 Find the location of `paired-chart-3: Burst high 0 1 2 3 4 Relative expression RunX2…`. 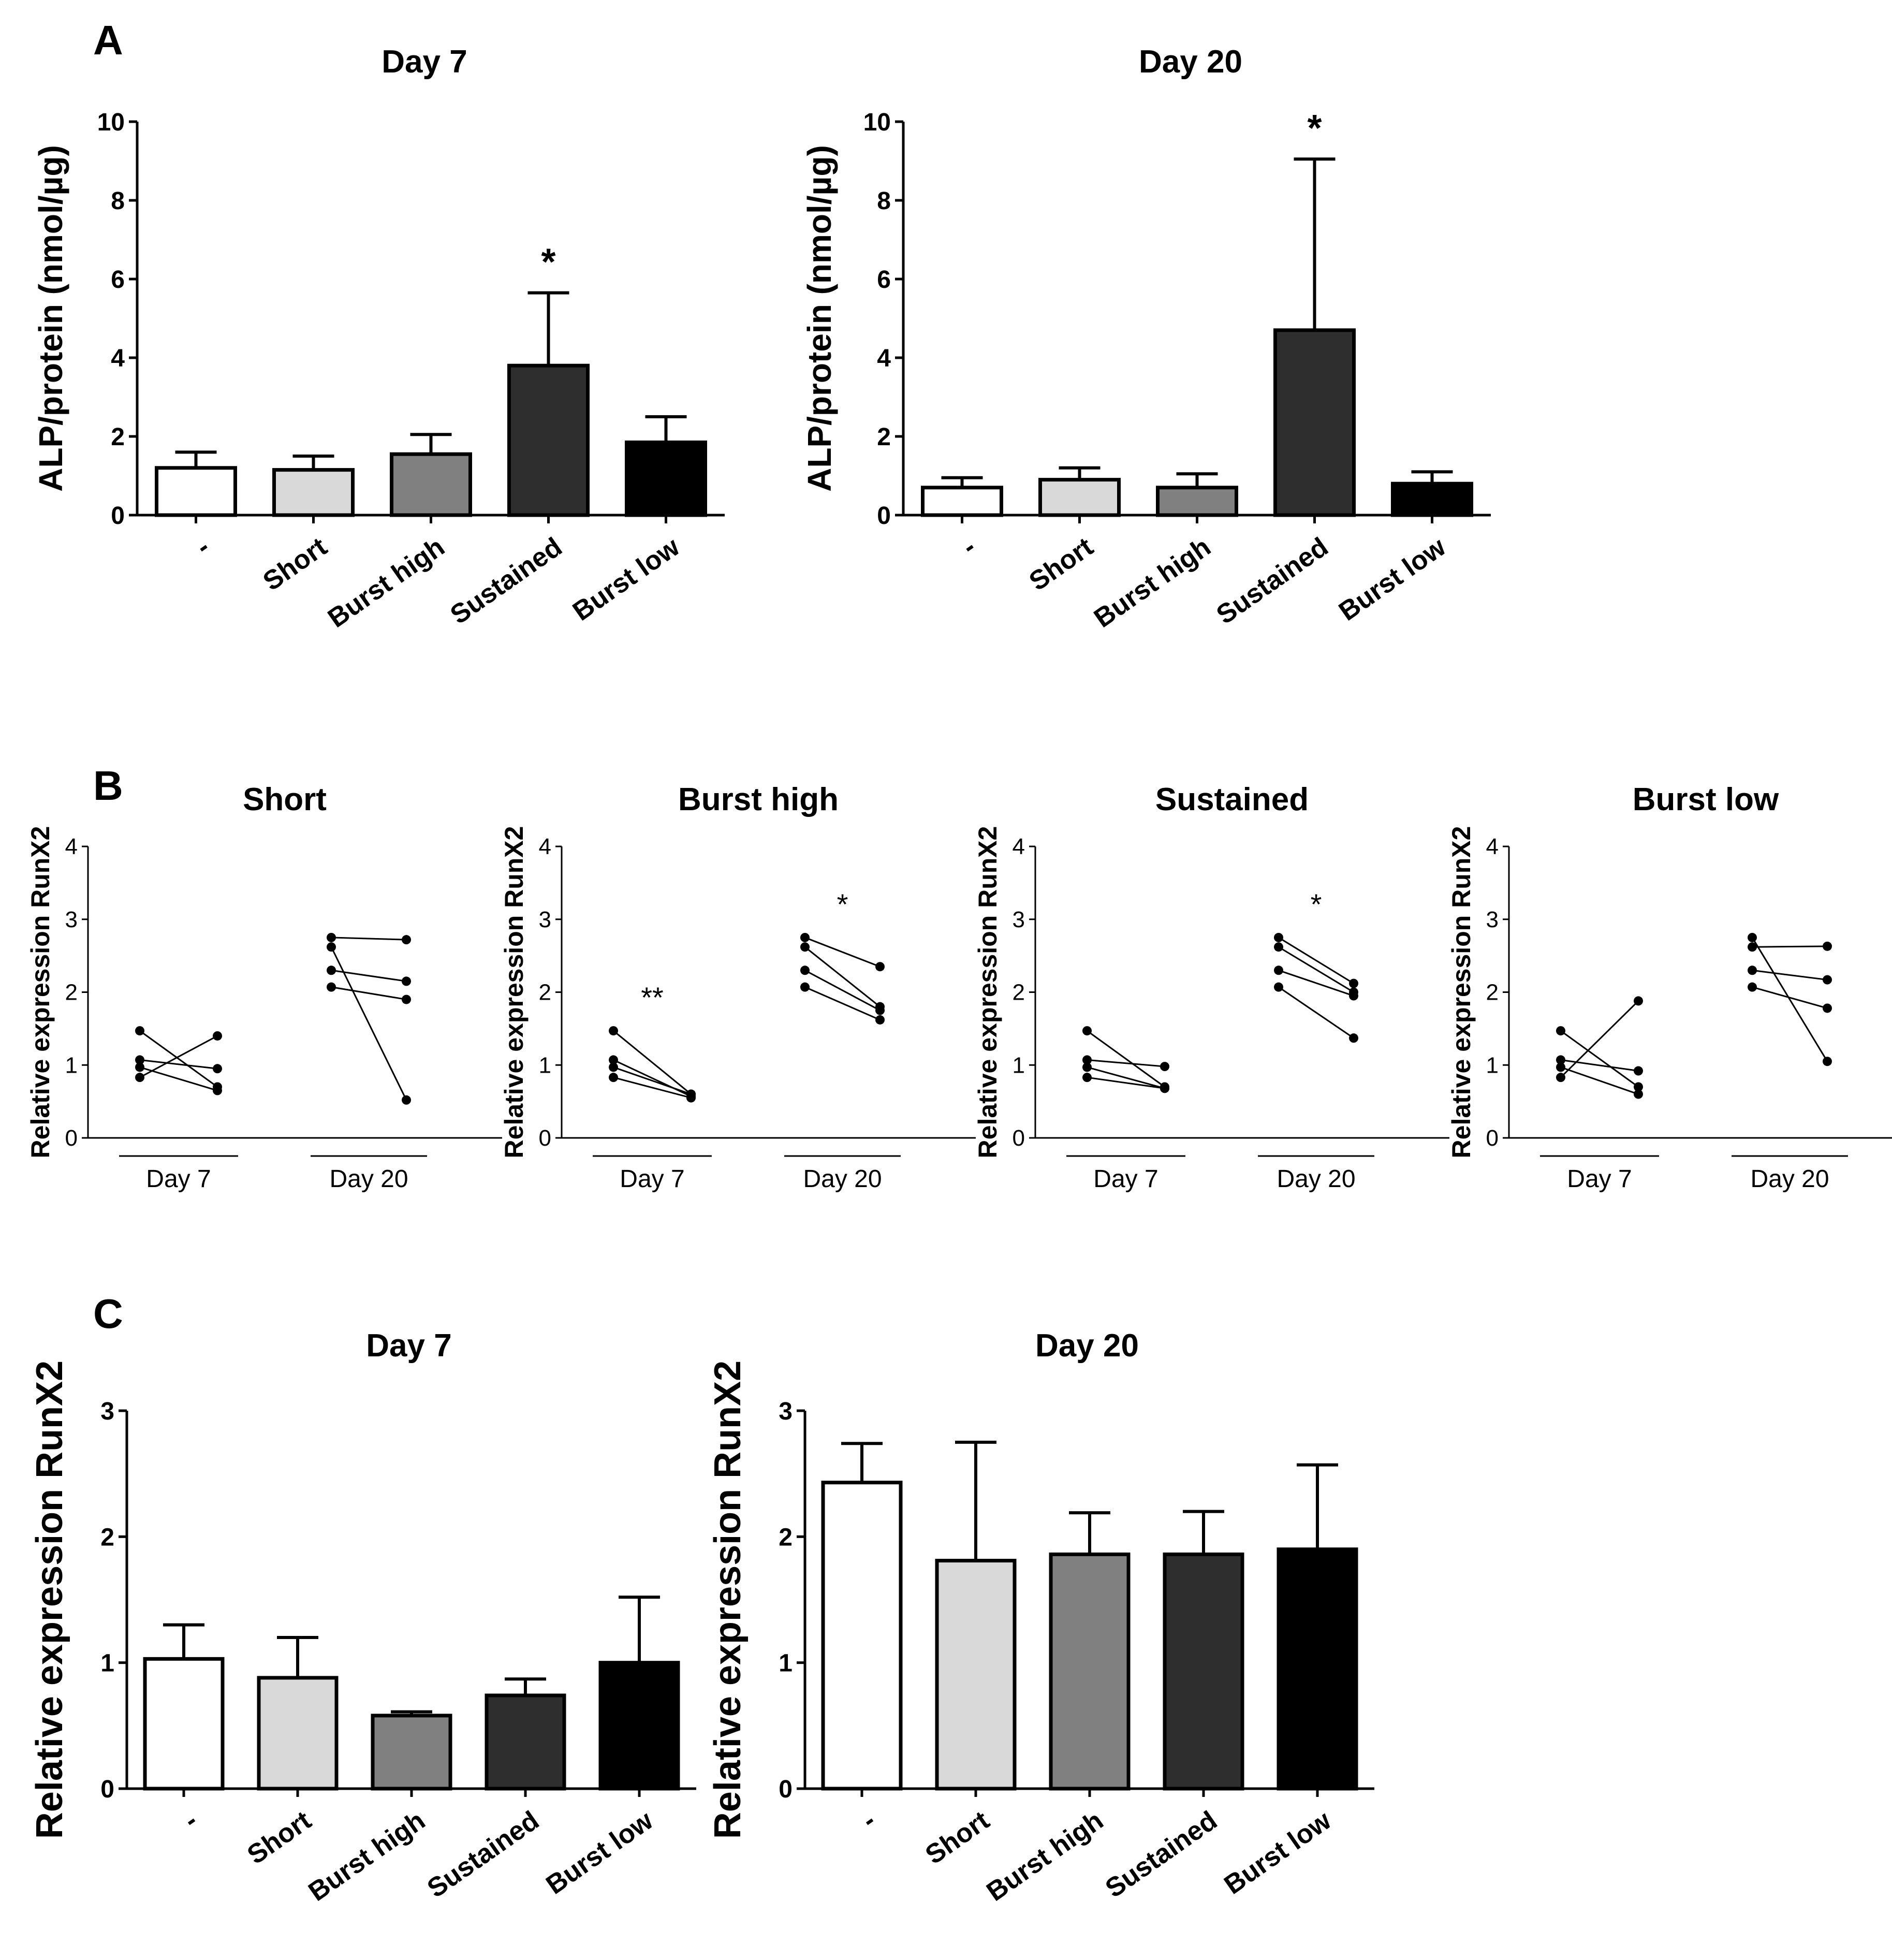

paired-chart-3: Burst high 0 1 2 3 4 Relative expression RunX2… is located at coordinates (738, 987).